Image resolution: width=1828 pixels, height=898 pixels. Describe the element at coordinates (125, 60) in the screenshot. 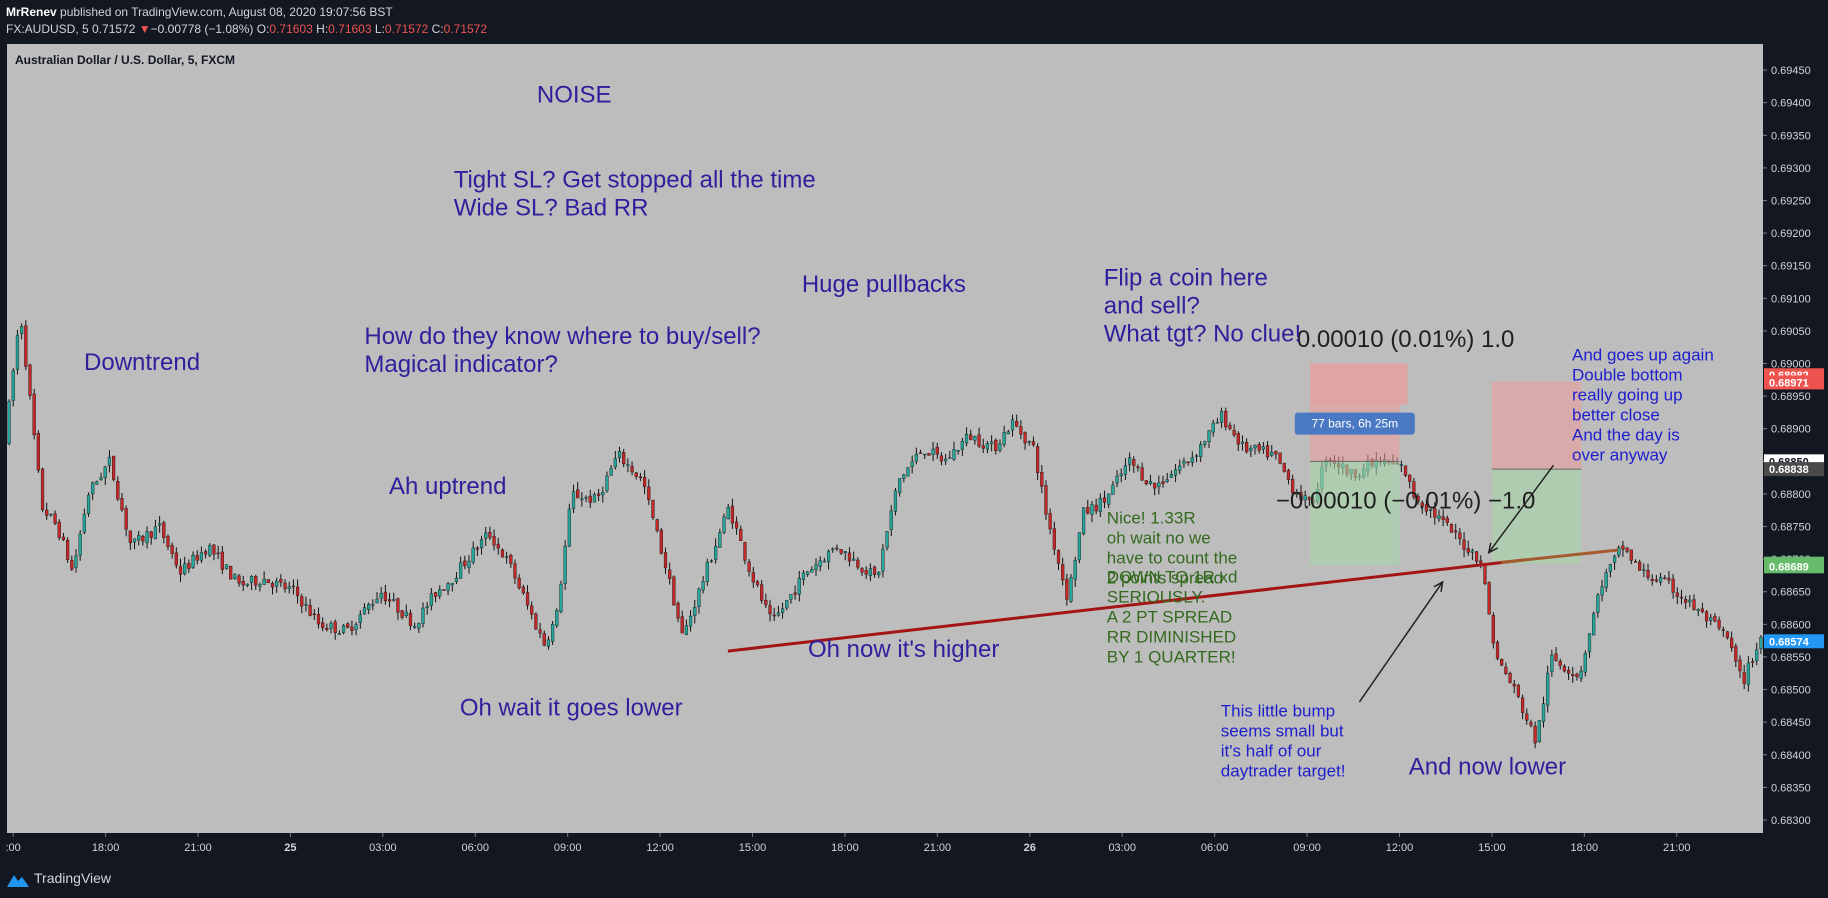

I see `chart-title: Australian Dollar / U.S. Dollar, 5, FXCM` at that location.